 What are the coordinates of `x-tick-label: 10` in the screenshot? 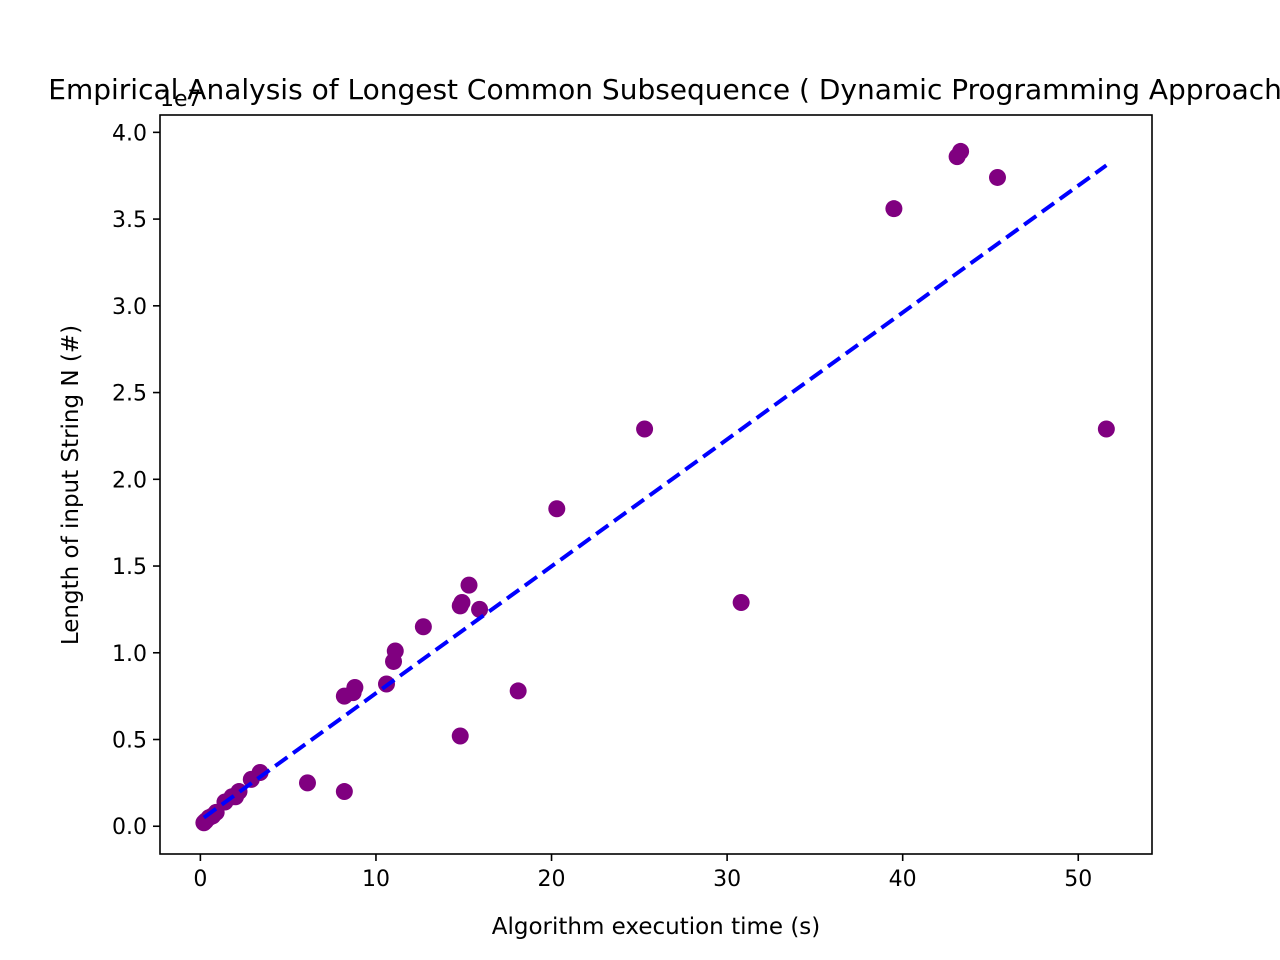 It's located at (376, 879).